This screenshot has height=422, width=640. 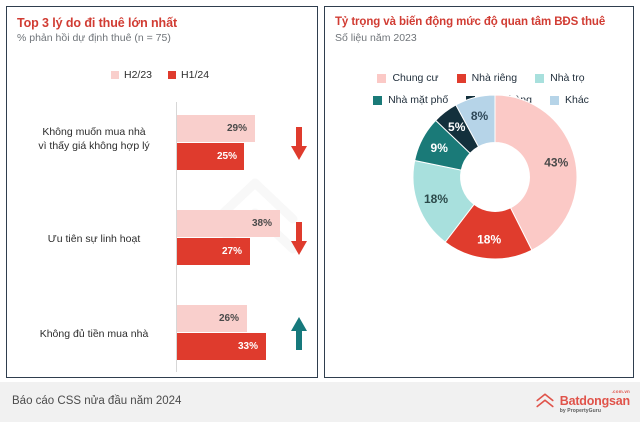 What do you see at coordinates (554, 100) in the screenshot?
I see `legend-swatch-khac` at bounding box center [554, 100].